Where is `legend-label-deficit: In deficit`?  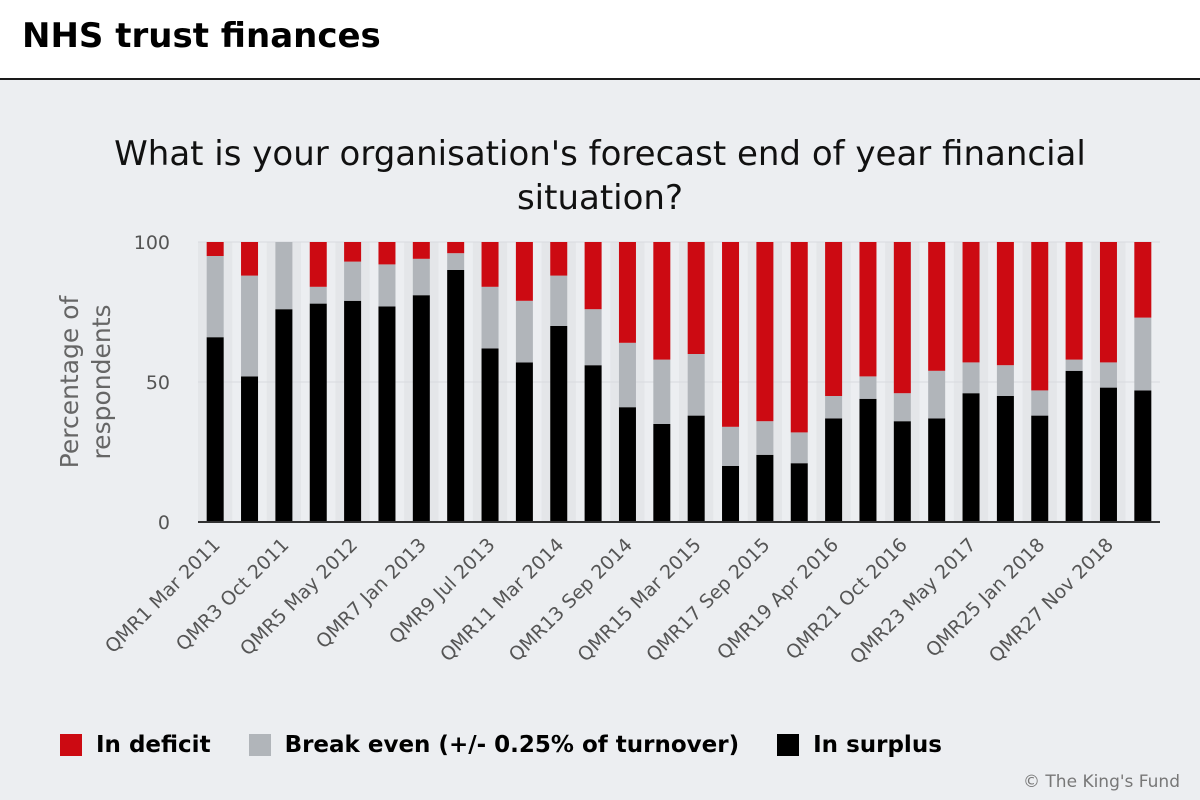
legend-label-deficit: In deficit is located at coordinates (153, 745).